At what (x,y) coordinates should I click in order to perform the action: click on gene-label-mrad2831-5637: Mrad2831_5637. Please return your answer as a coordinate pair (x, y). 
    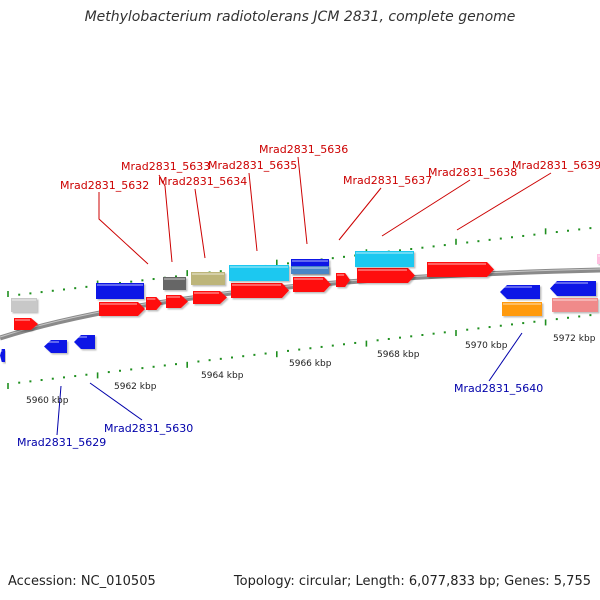
    Looking at the image, I should click on (387, 180).